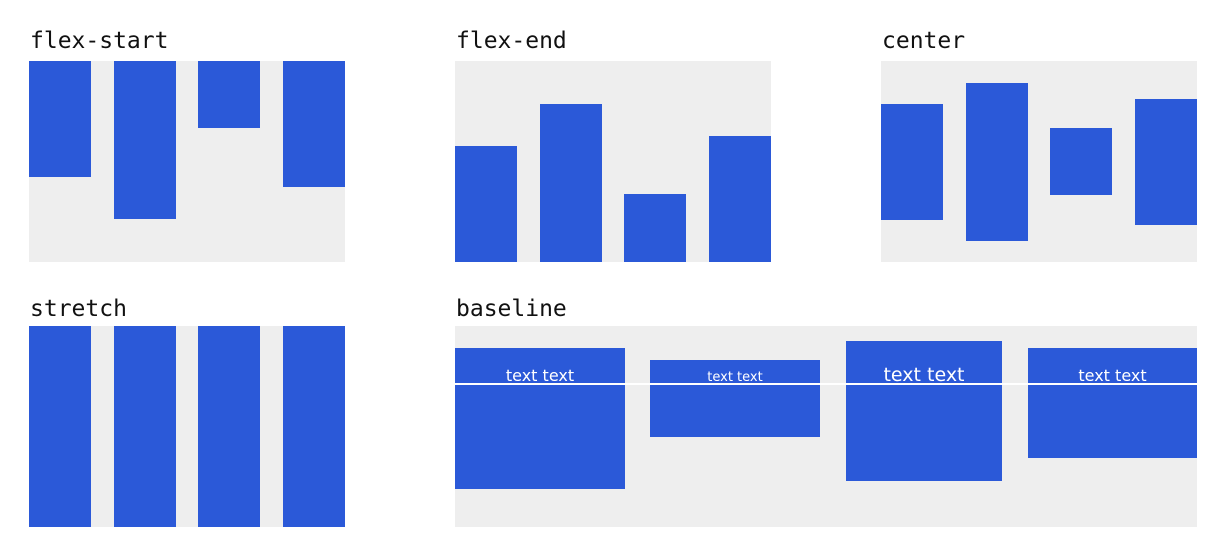  What do you see at coordinates (826, 384) in the screenshot?
I see `baseline-line` at bounding box center [826, 384].